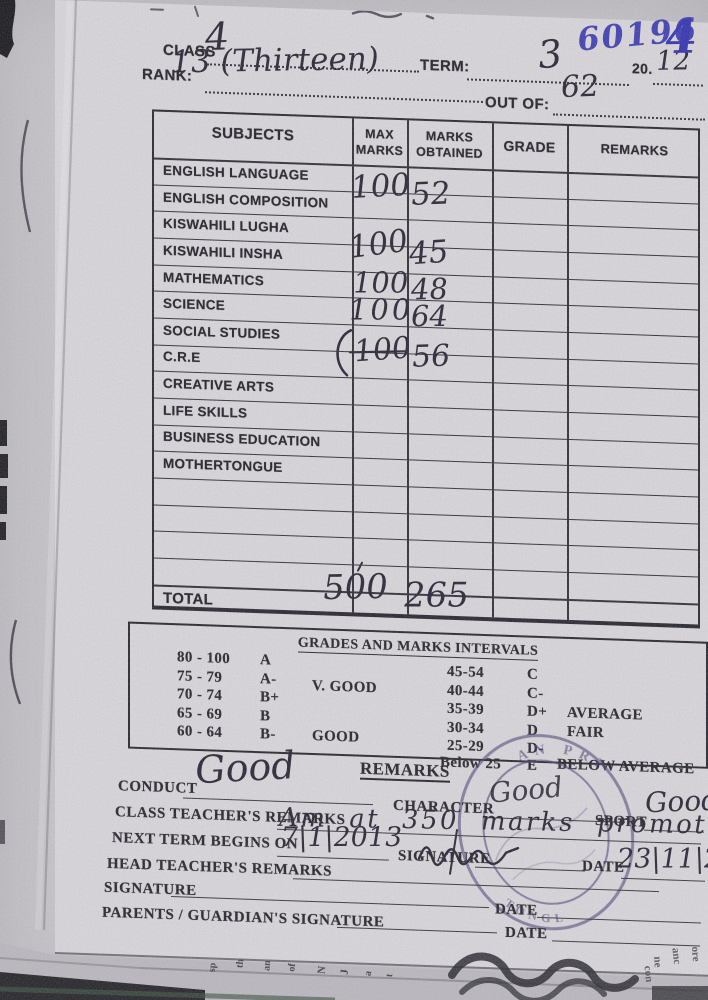 The image size is (708, 1000). I want to click on next-term-value-handwritten: 7|1|2013, so click(341, 838).